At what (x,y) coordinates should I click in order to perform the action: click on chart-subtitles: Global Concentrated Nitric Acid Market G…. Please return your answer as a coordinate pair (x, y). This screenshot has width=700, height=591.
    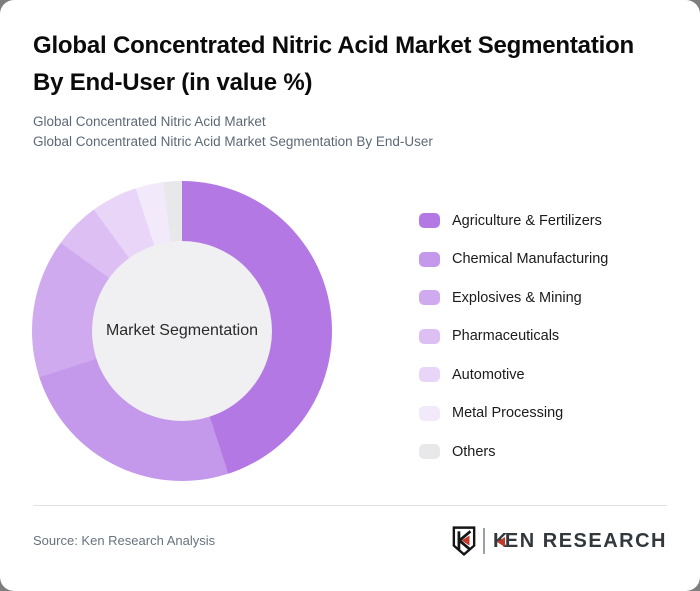
    Looking at the image, I should click on (351, 132).